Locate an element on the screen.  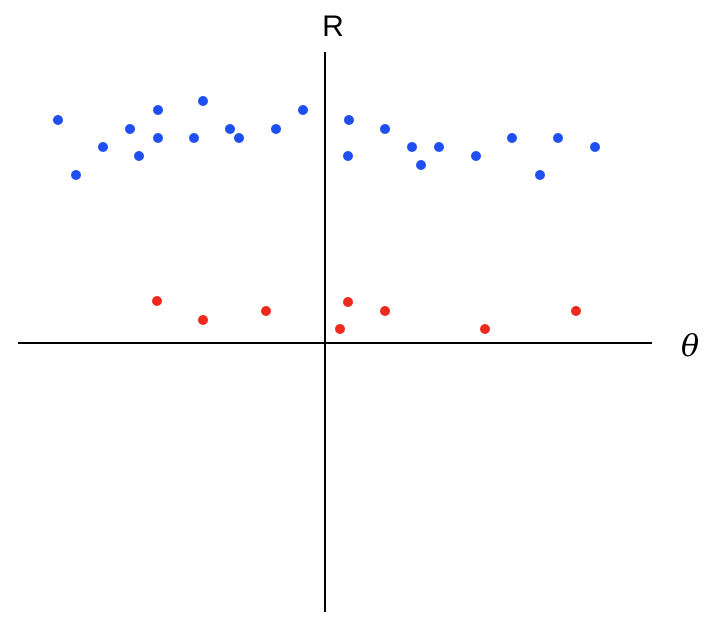
x-axis-label: θ is located at coordinates (690, 346).